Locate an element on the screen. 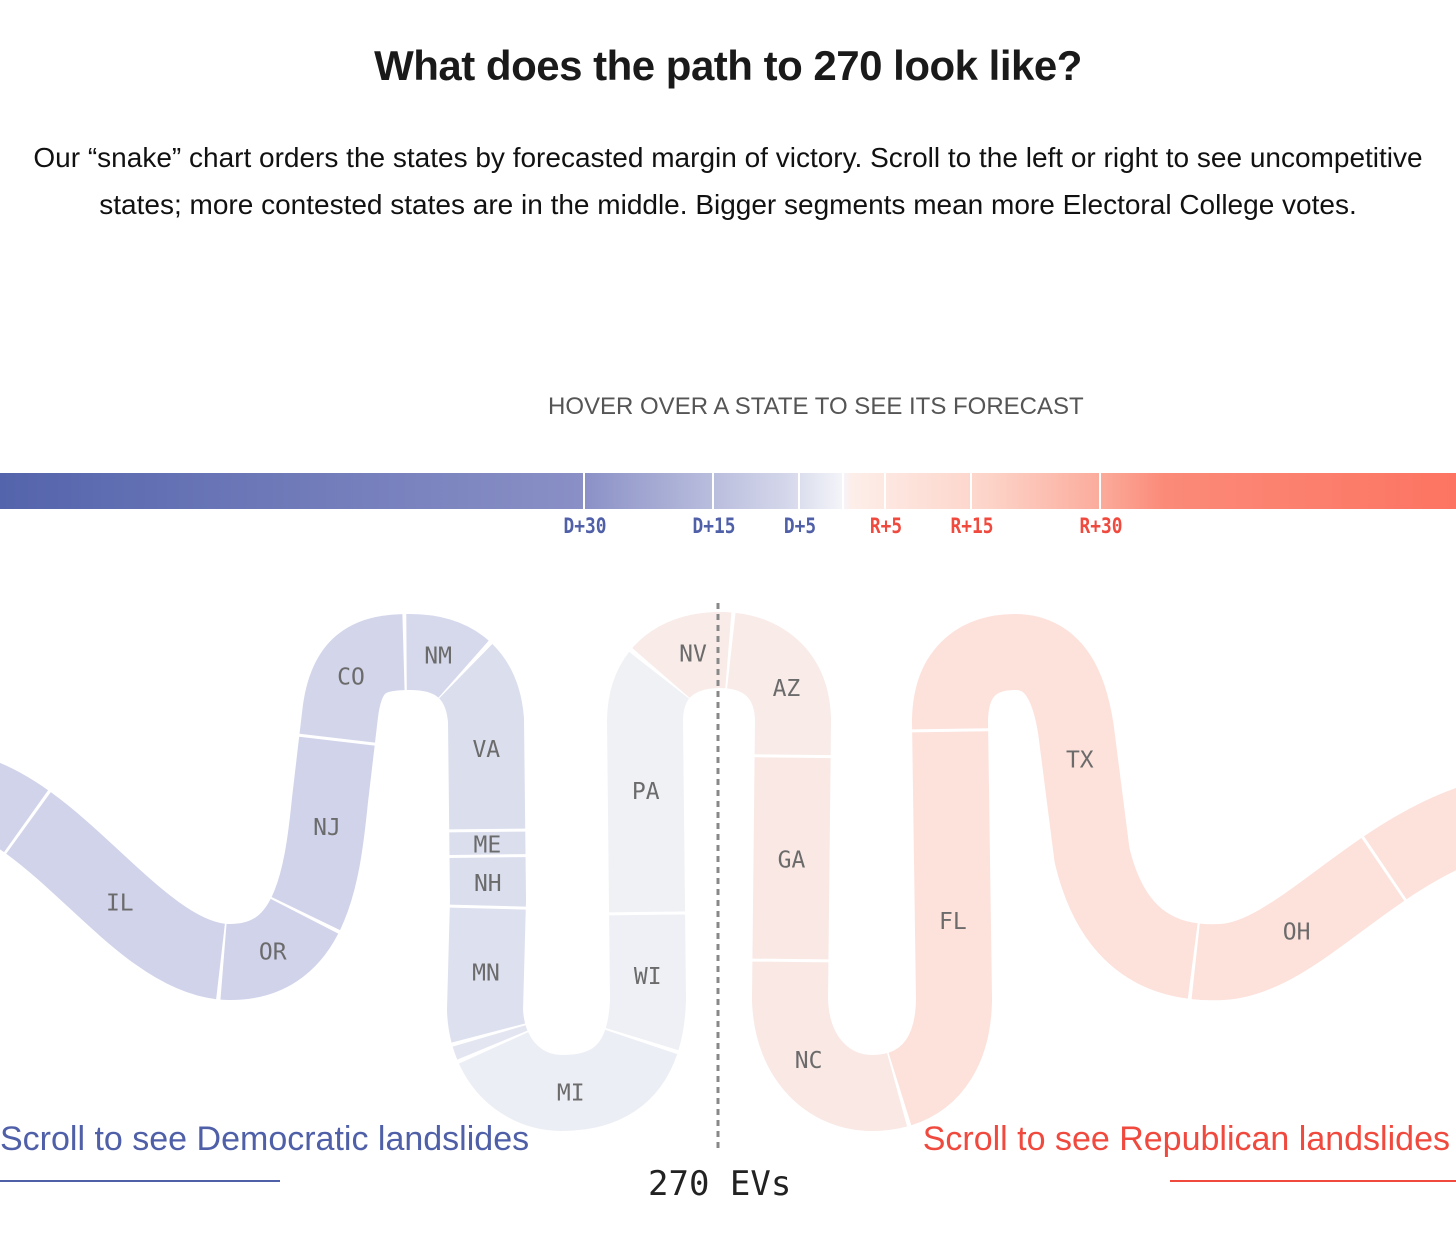 This screenshot has height=1248, width=1456. margin-color-scale is located at coordinates (728, 491).